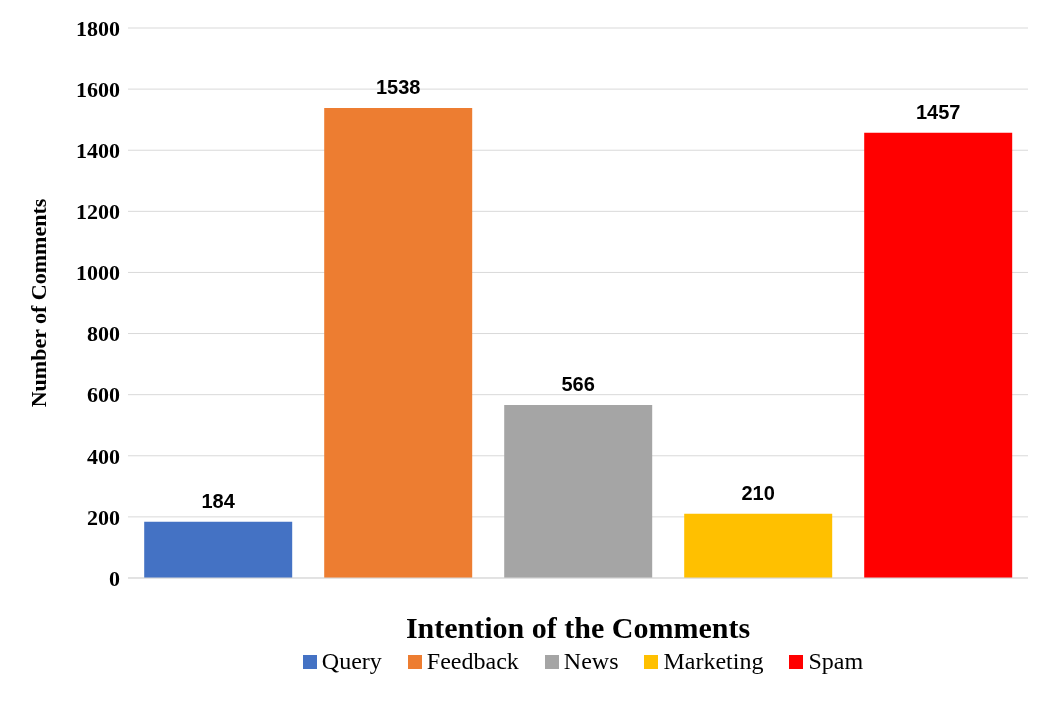 This screenshot has height=708, width=1057. Describe the element at coordinates (938, 111) in the screenshot. I see `data-label: 1457` at that location.